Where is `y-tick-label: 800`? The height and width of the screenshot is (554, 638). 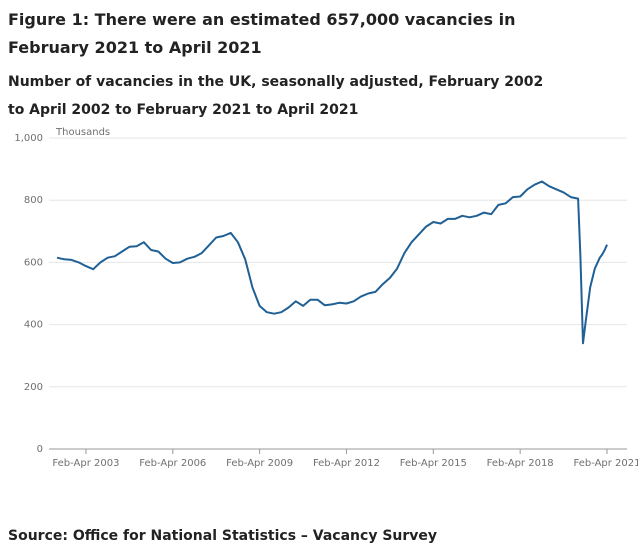
y-tick-label: 800 is located at coordinates (33, 200).